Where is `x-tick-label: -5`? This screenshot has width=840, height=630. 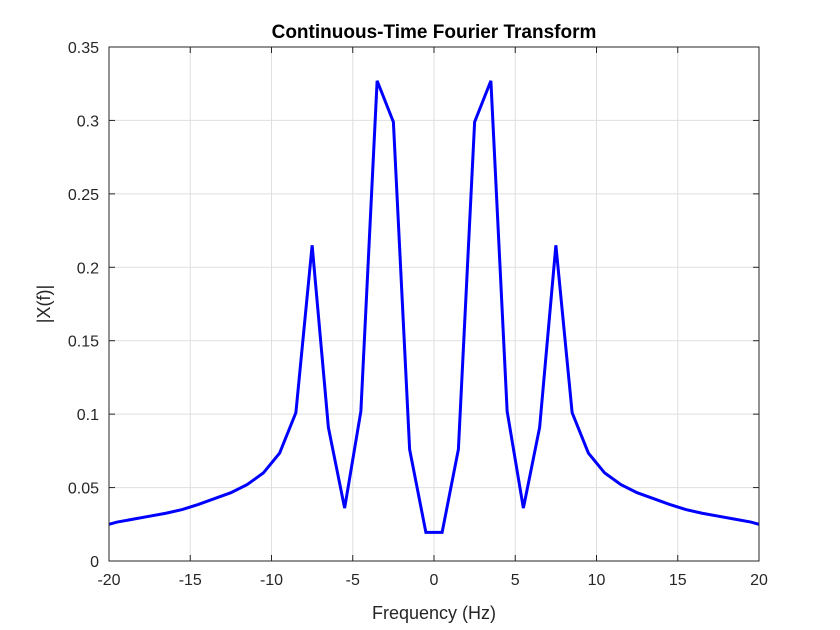
x-tick-label: -5 is located at coordinates (353, 580).